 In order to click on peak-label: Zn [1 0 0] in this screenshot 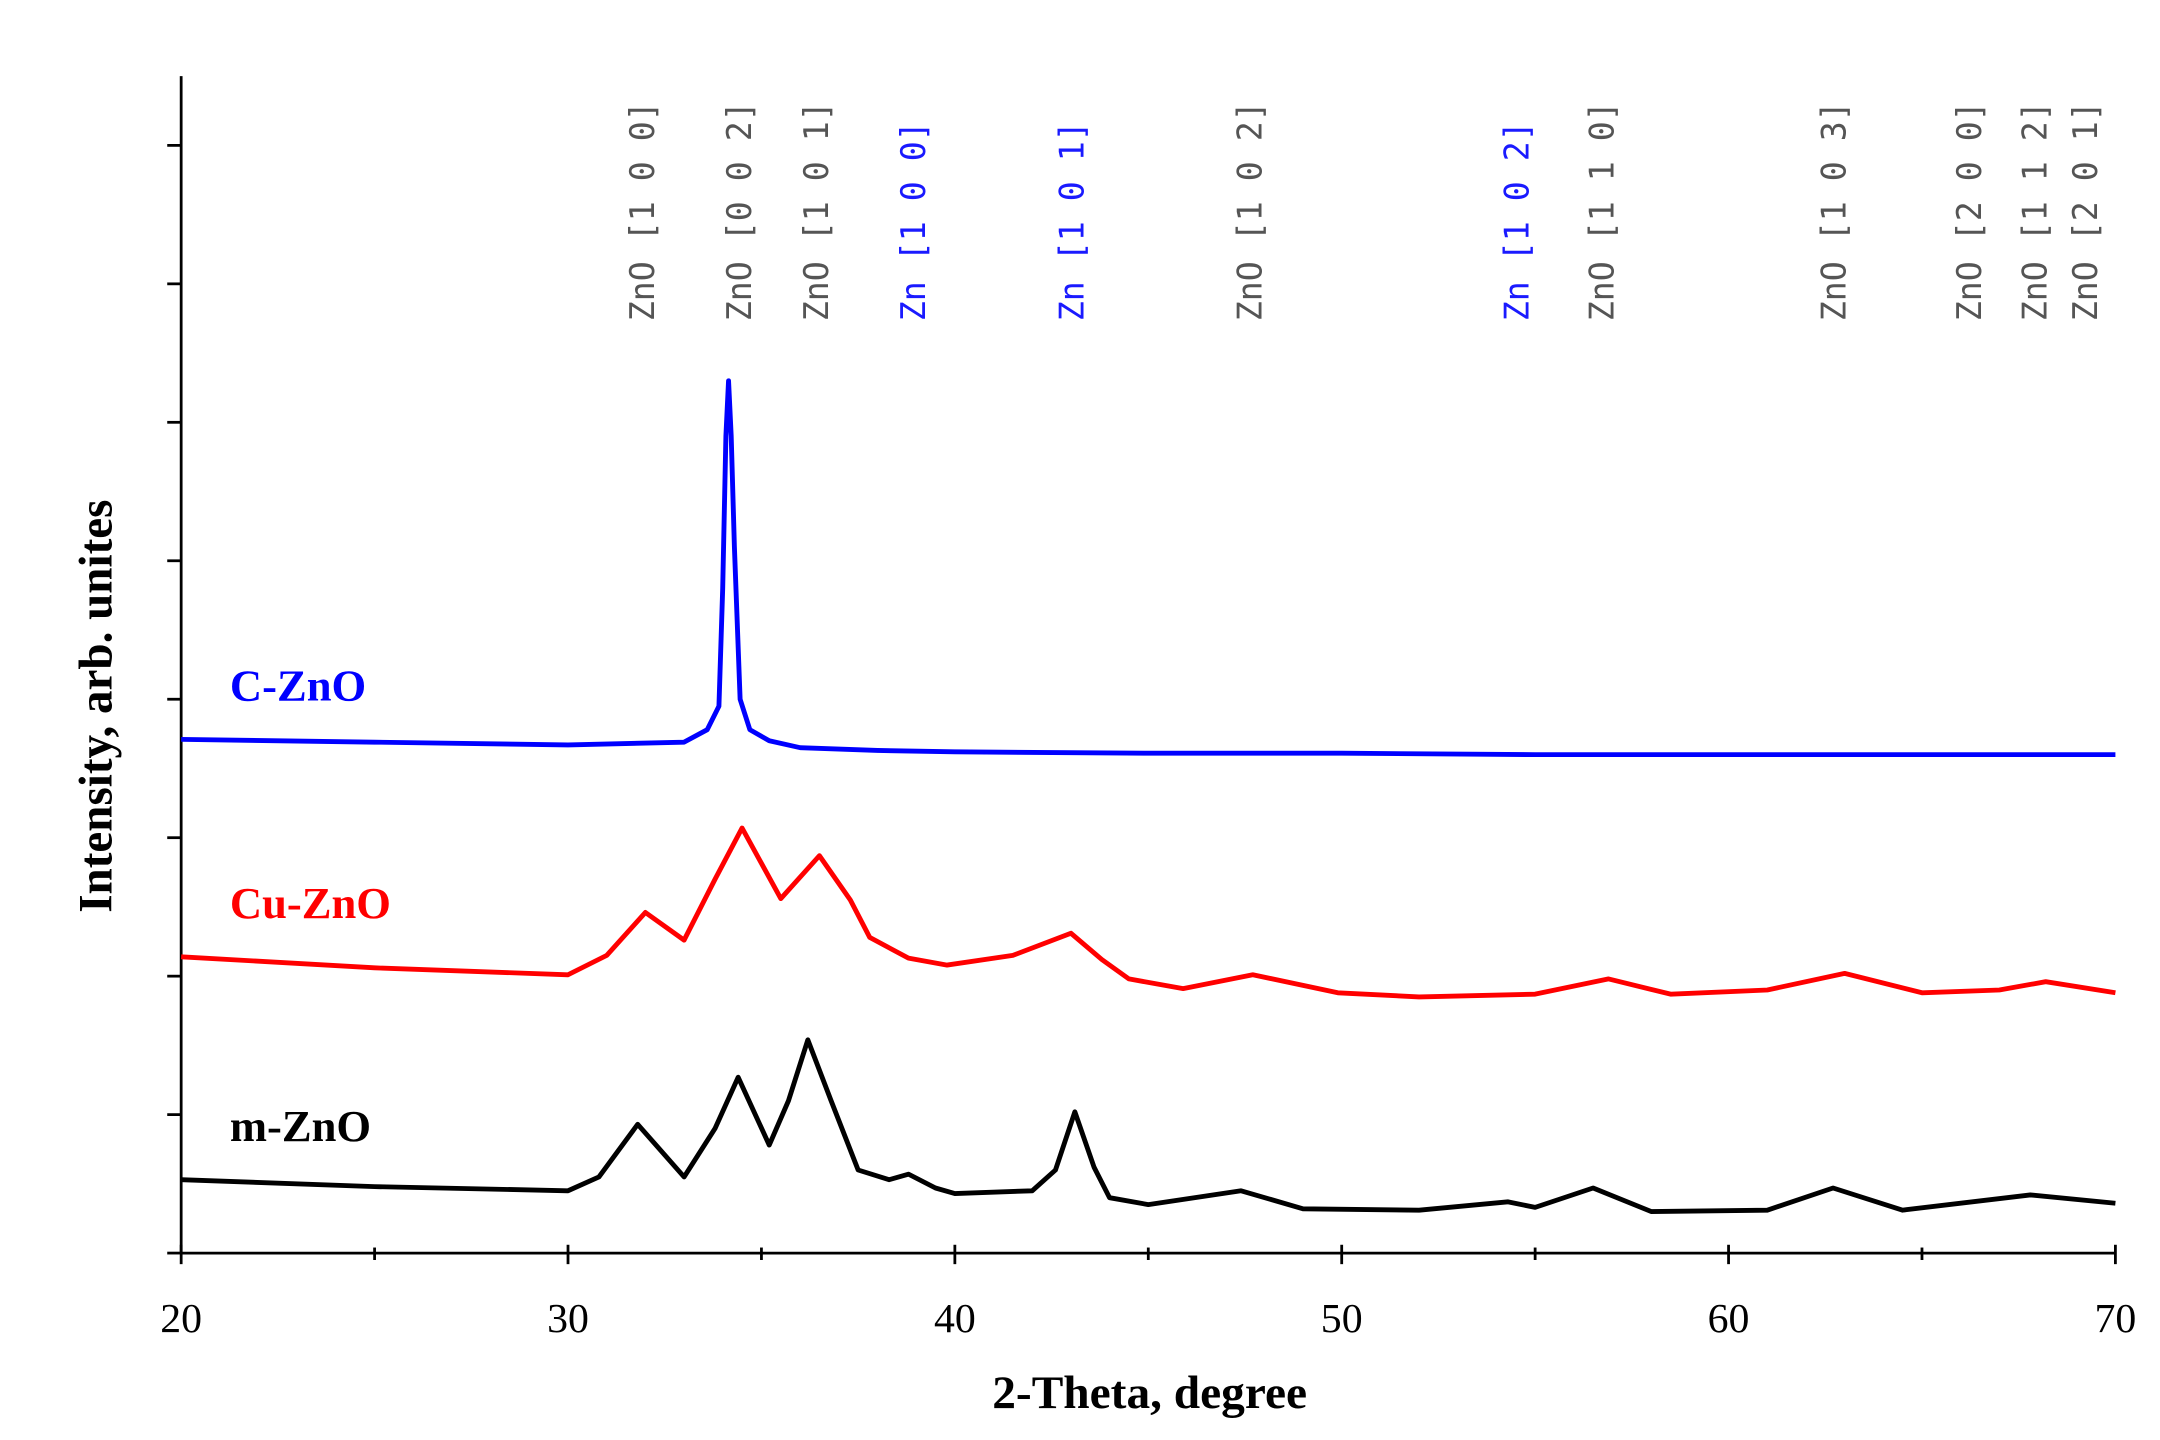, I will do `click(913, 221)`.